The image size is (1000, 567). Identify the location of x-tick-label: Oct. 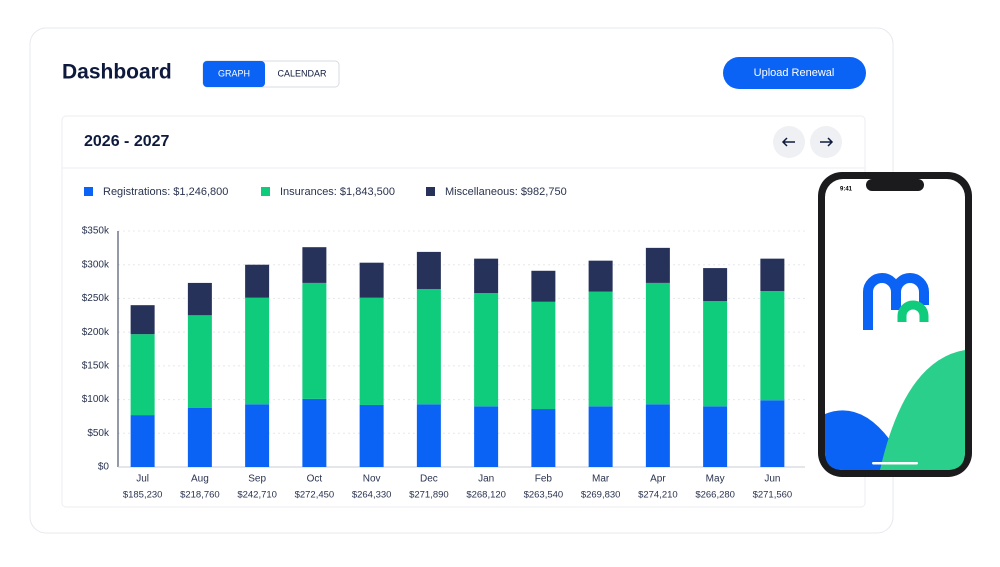
(315, 479).